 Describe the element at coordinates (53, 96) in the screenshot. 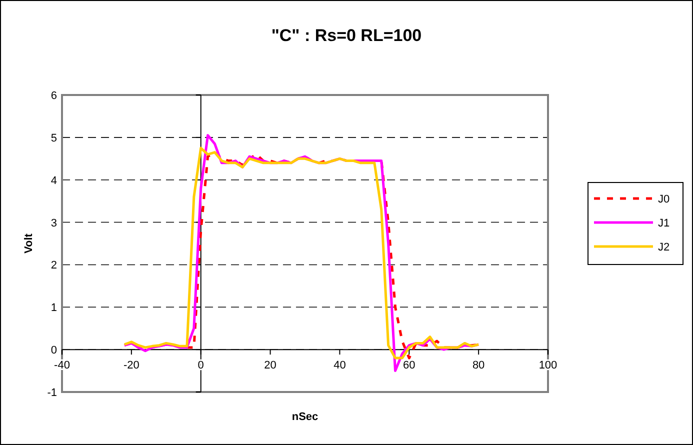

I see `y-tick-label: 6` at that location.